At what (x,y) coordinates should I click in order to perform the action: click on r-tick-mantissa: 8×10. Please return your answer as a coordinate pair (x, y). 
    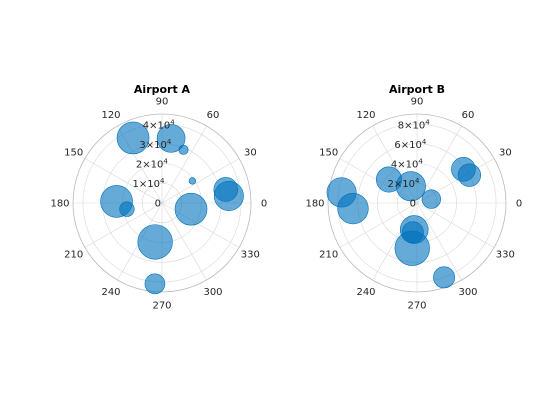
    Looking at the image, I should click on (411, 126).